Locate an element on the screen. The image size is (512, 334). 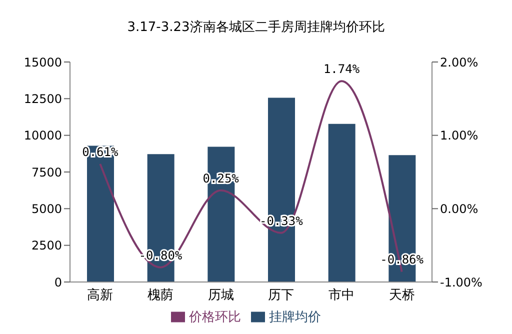
y-tick-label: 10000 is located at coordinates (43, 135).